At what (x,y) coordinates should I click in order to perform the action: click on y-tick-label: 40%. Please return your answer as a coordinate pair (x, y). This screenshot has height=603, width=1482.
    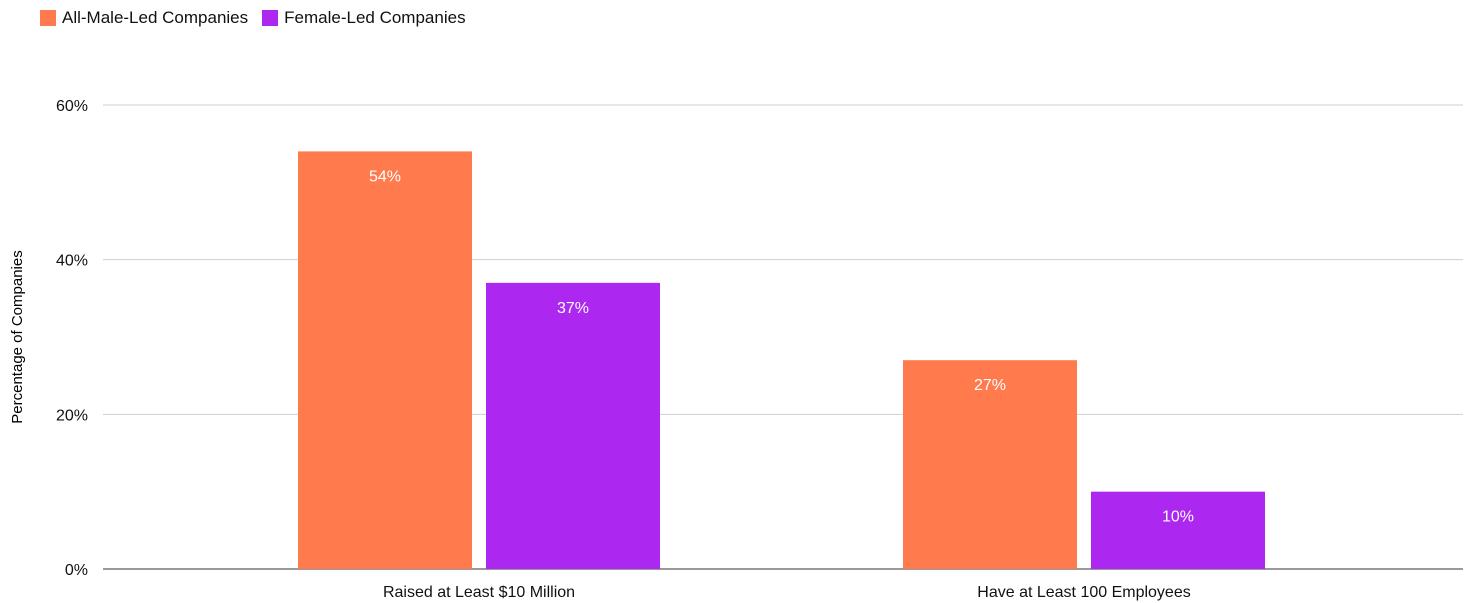
    Looking at the image, I should click on (72, 261).